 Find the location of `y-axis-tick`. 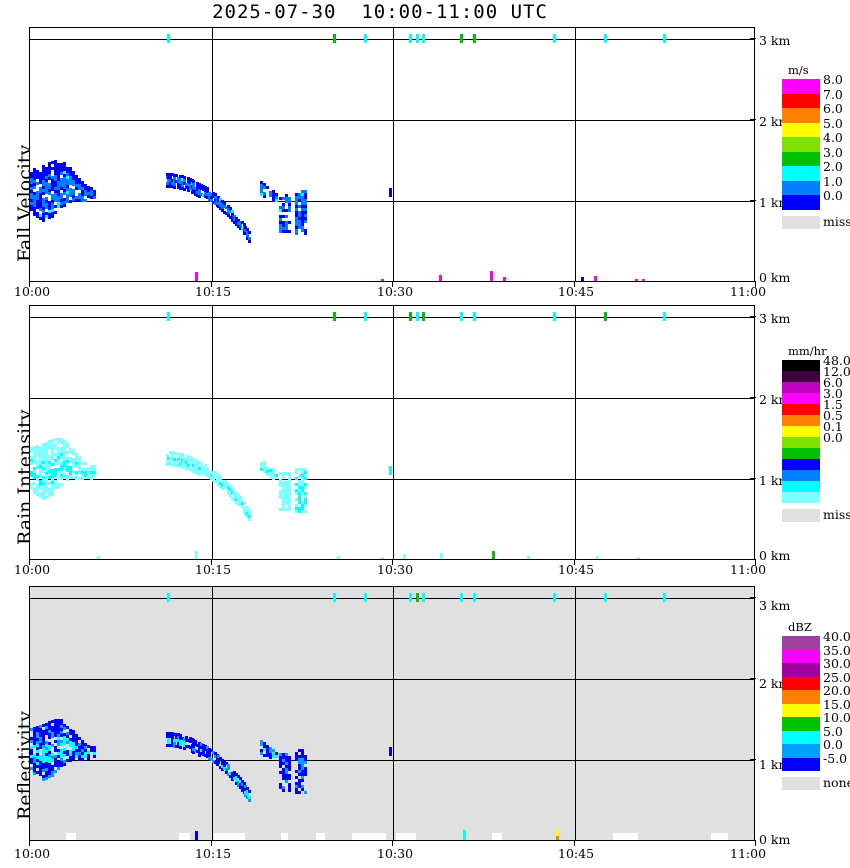

y-axis-tick is located at coordinates (753, 316).